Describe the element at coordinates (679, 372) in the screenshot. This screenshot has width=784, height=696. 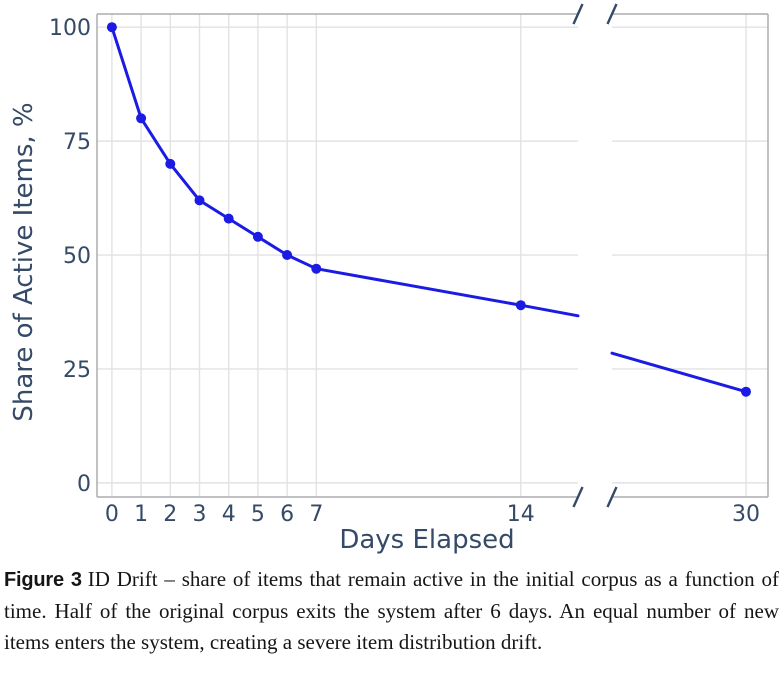
I see `trend-line` at that location.